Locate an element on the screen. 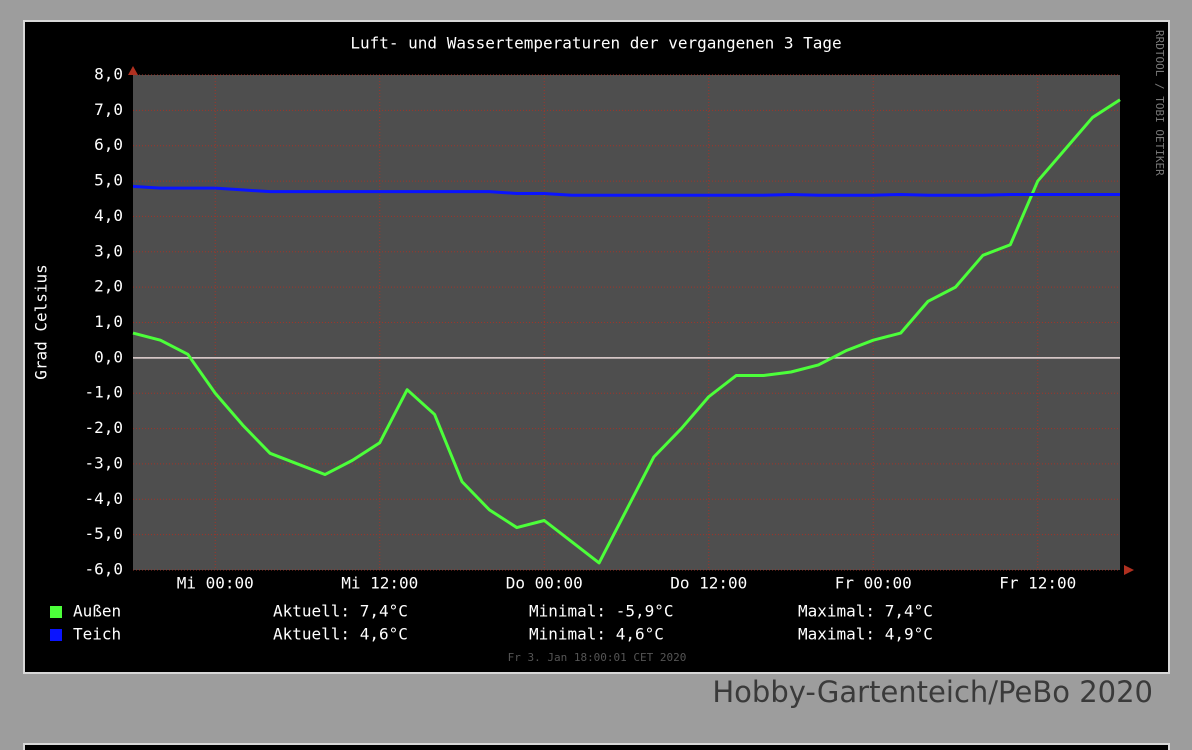 The height and width of the screenshot is (750, 1192). legend-label: Teich is located at coordinates (97, 634).